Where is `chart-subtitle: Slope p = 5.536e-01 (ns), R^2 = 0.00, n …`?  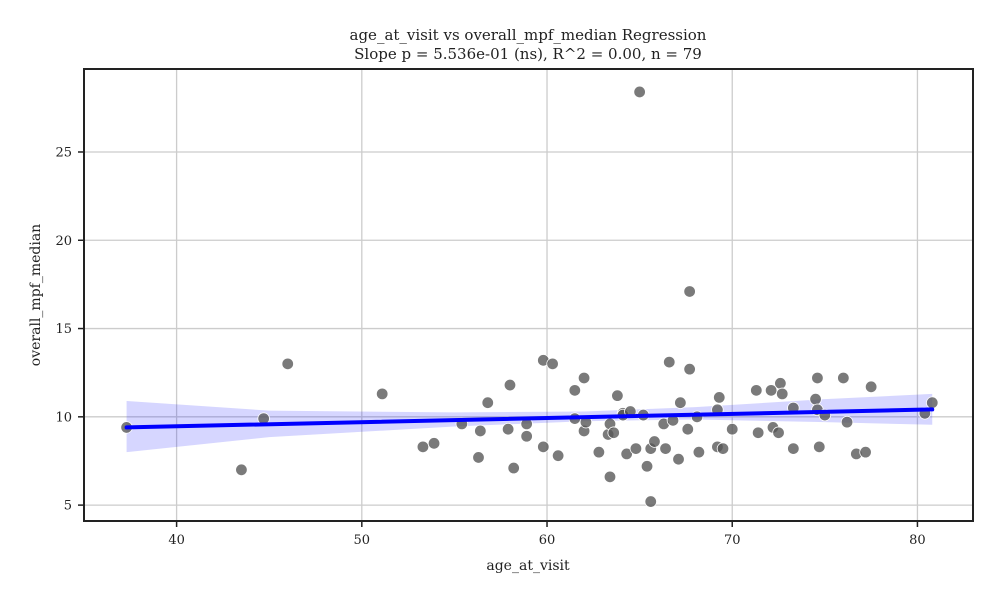 chart-subtitle: Slope p = 5.536e-01 (ns), R^2 = 0.00, n … is located at coordinates (528, 54).